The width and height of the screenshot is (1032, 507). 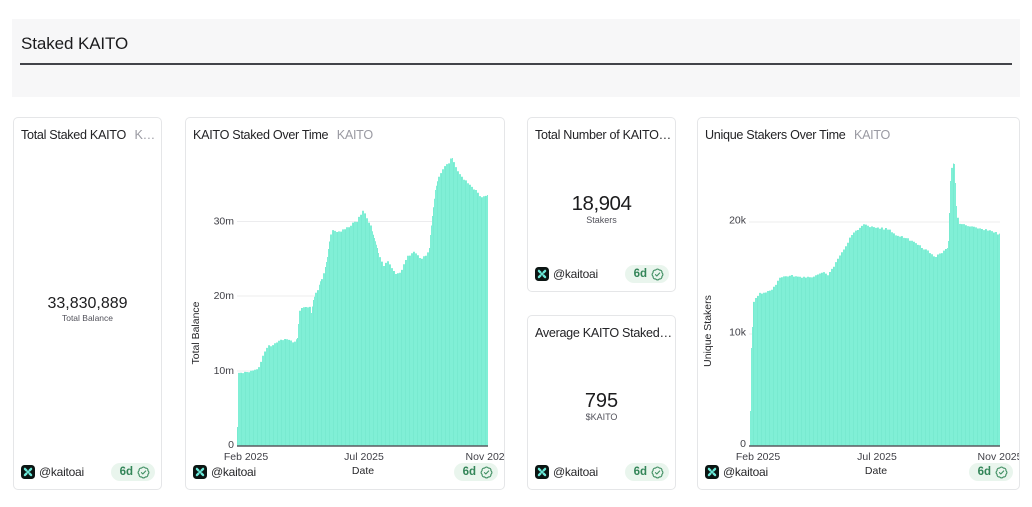 What do you see at coordinates (224, 371) in the screenshot?
I see `svg-text: 10m` at bounding box center [224, 371].